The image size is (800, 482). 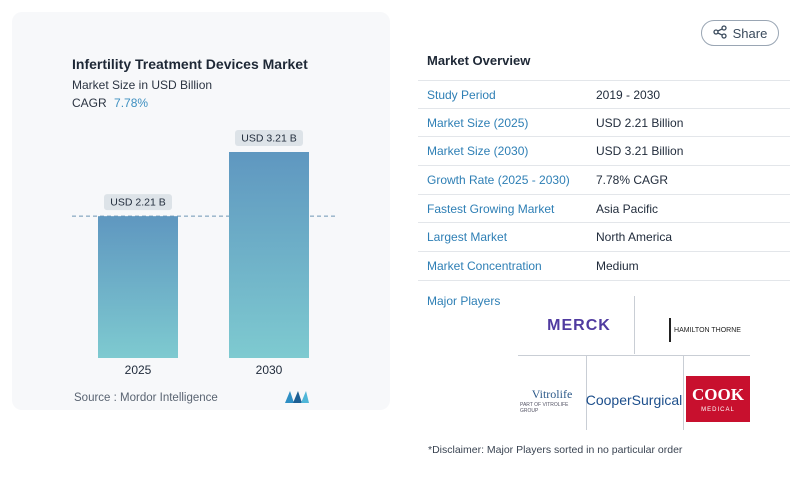 What do you see at coordinates (544, 407) in the screenshot?
I see `vitrolife-tagline: PART OF VITROLIFE GROUP` at bounding box center [544, 407].